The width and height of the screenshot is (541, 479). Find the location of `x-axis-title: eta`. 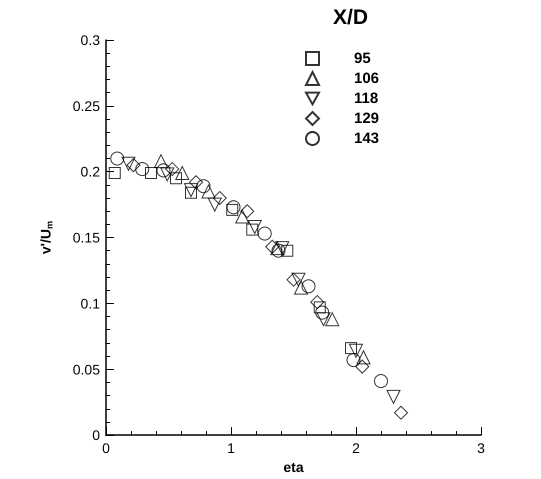

x-axis-title: eta is located at coordinates (293, 467).